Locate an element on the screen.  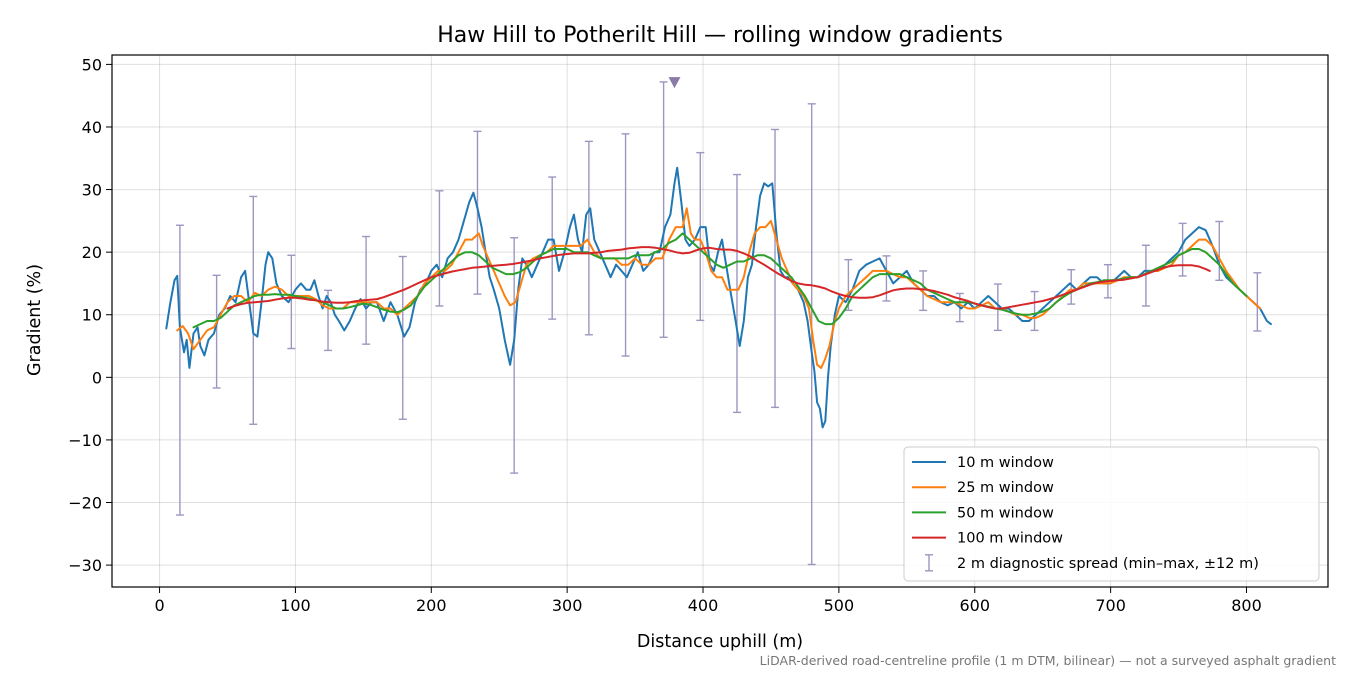
x-tick-label: 0 is located at coordinates (159, 605).